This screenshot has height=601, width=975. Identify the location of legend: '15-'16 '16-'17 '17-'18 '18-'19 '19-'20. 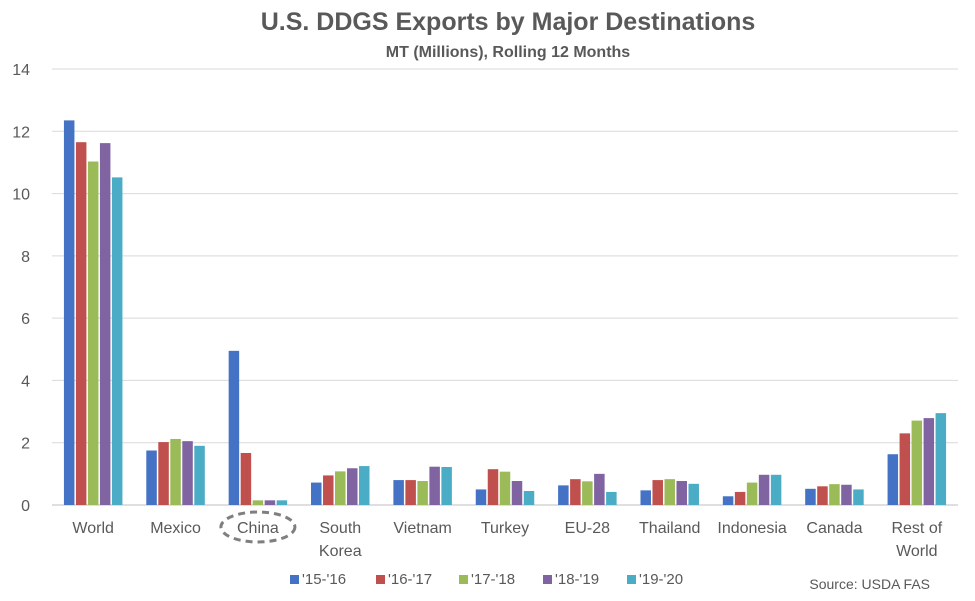
(486, 579).